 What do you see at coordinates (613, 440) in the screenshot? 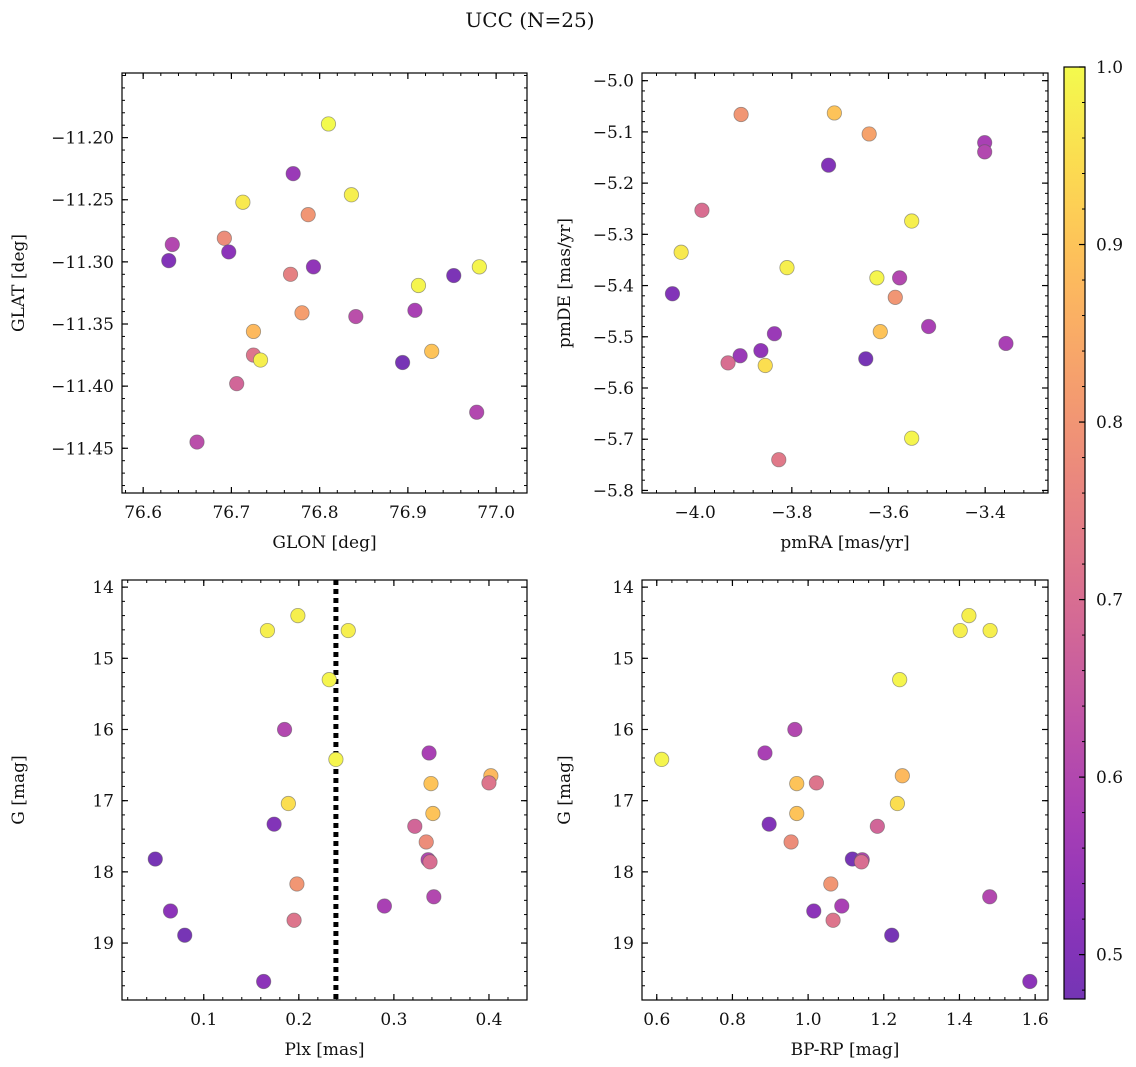
I see `y-tick-label: −5.7` at bounding box center [613, 440].